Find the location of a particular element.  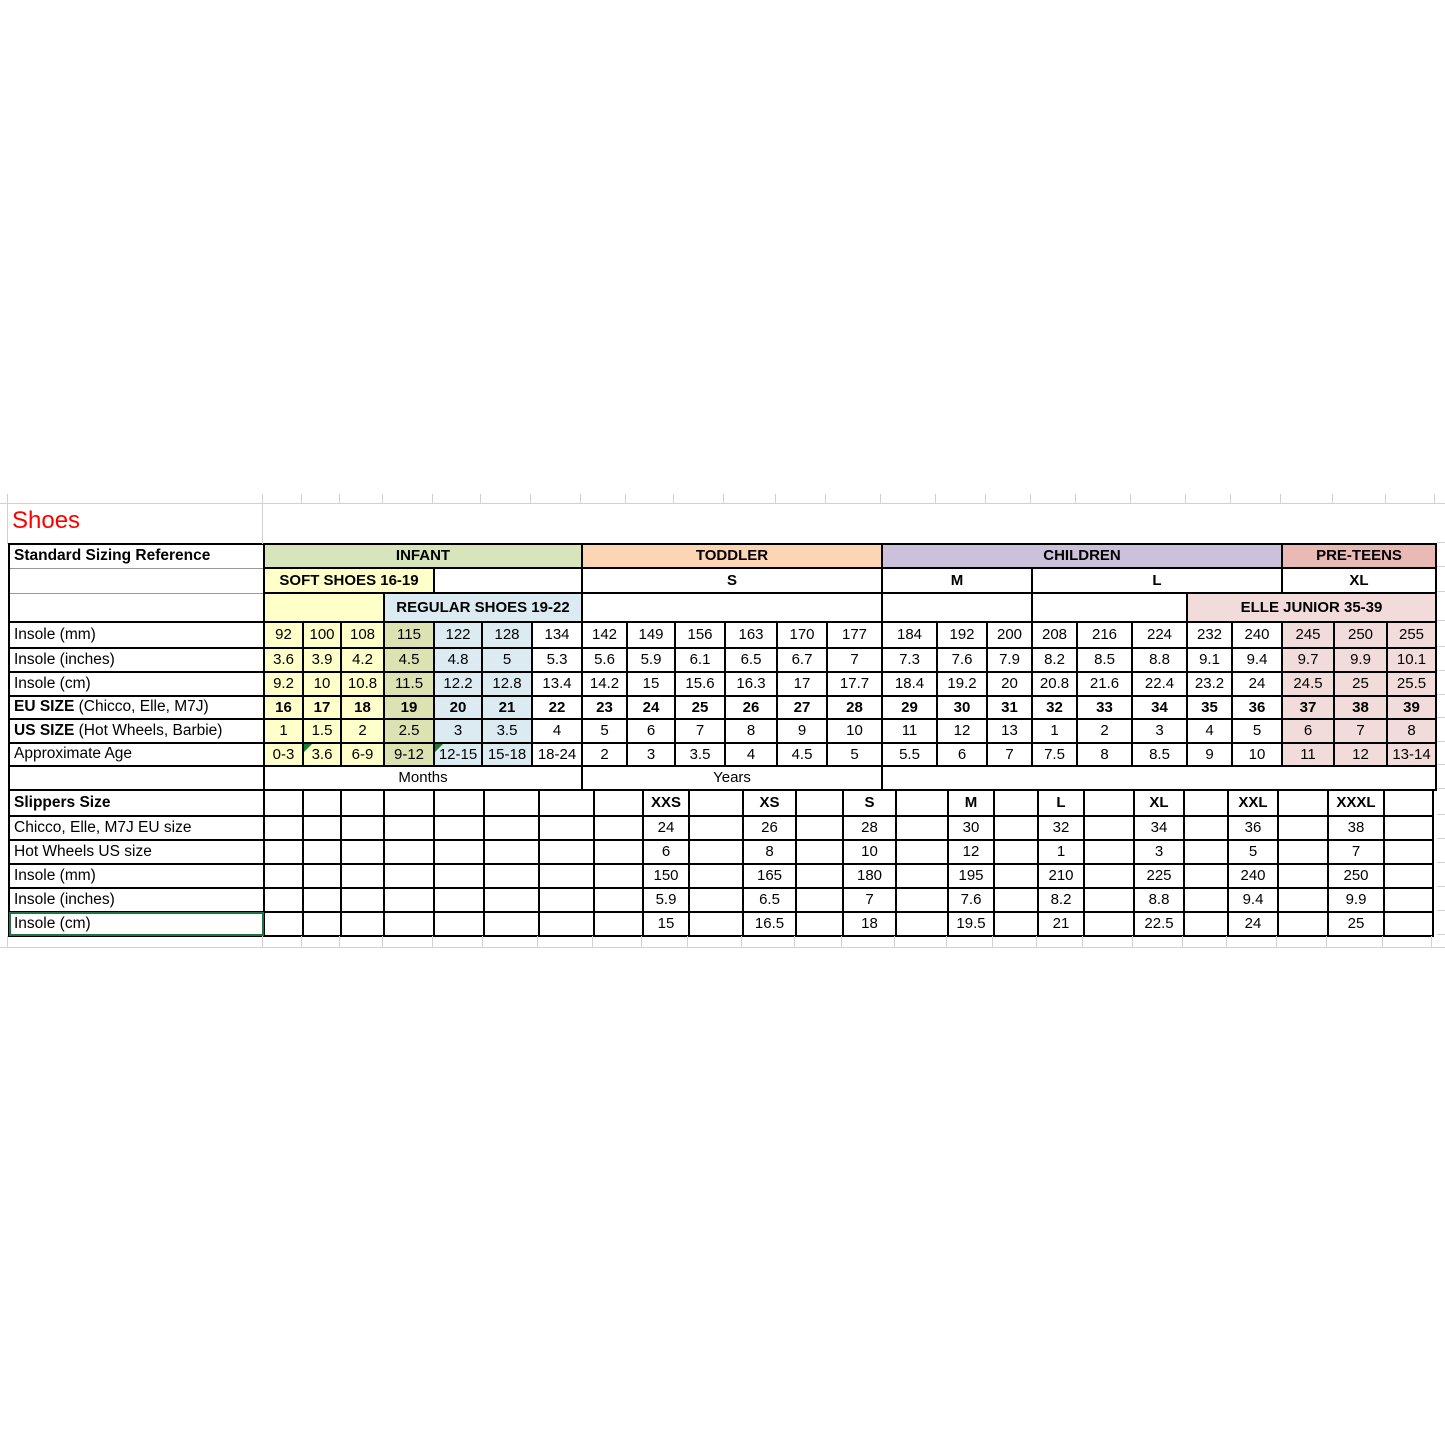

grid-cell: 6.5 is located at coordinates (751, 660).